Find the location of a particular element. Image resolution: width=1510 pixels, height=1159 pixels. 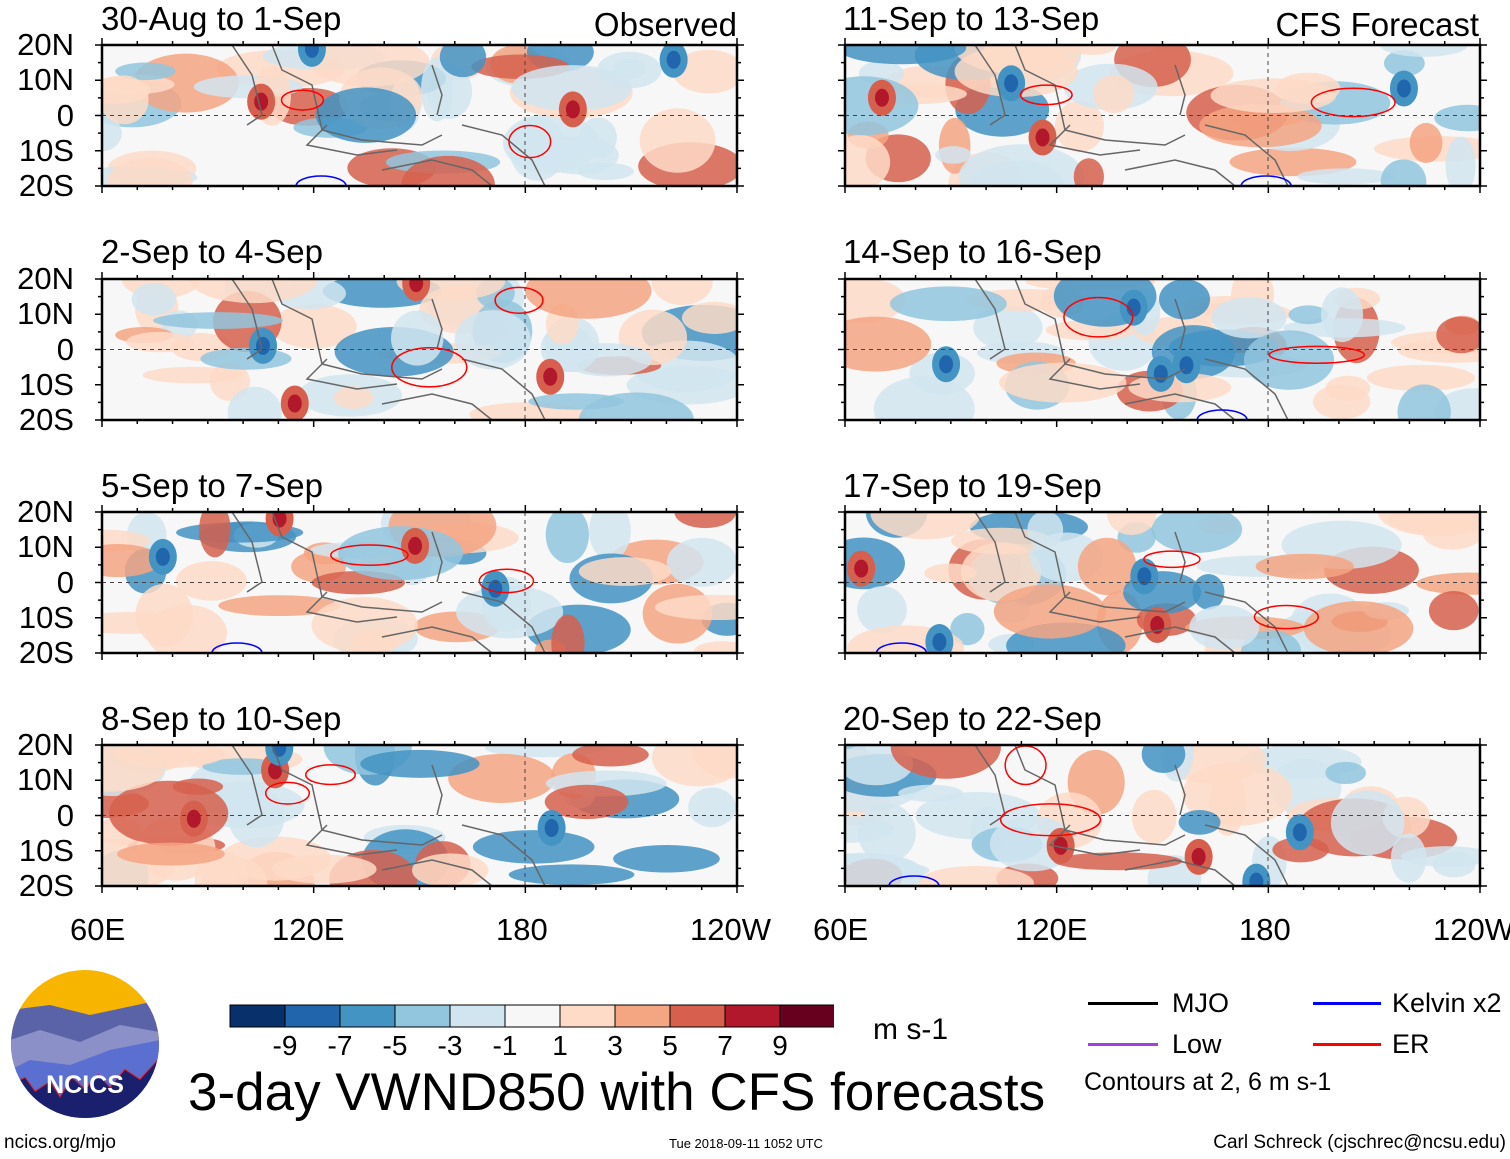

figure-title: 3-day VWND850 with CFS forecasts is located at coordinates (617, 1092).